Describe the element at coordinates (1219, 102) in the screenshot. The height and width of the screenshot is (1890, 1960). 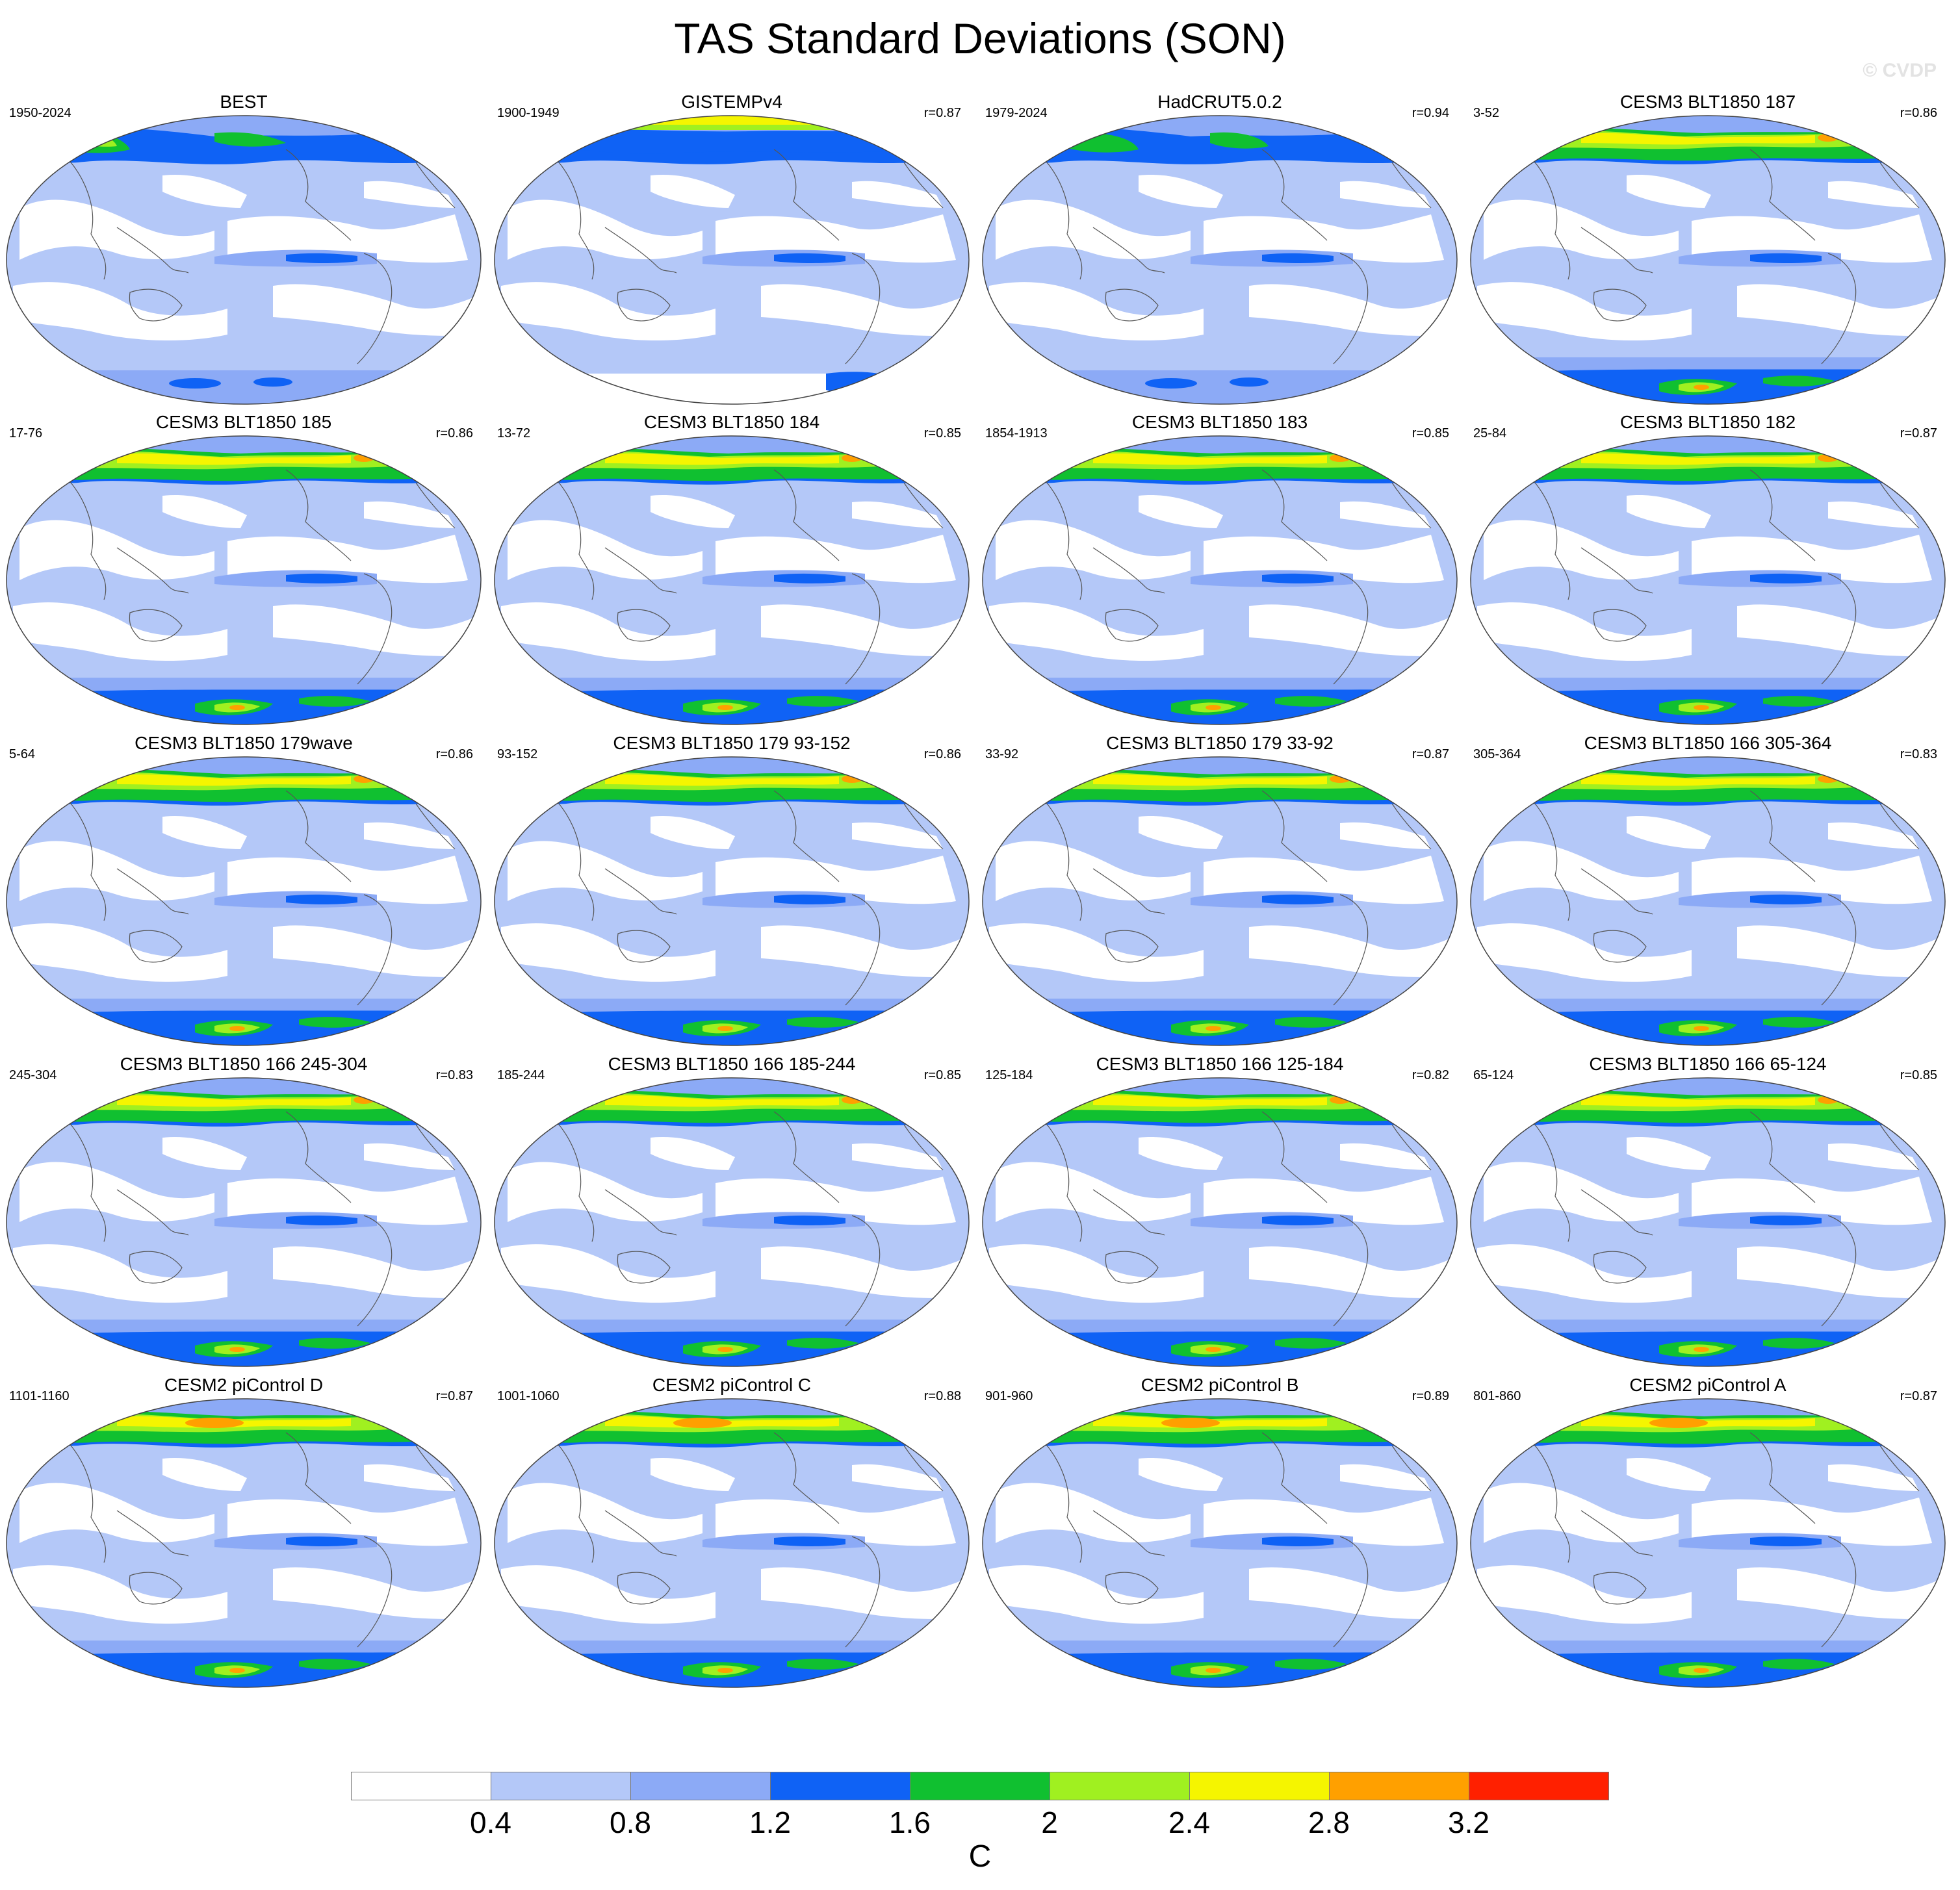
I see `panel-title: HadCRUT5.0.2` at that location.